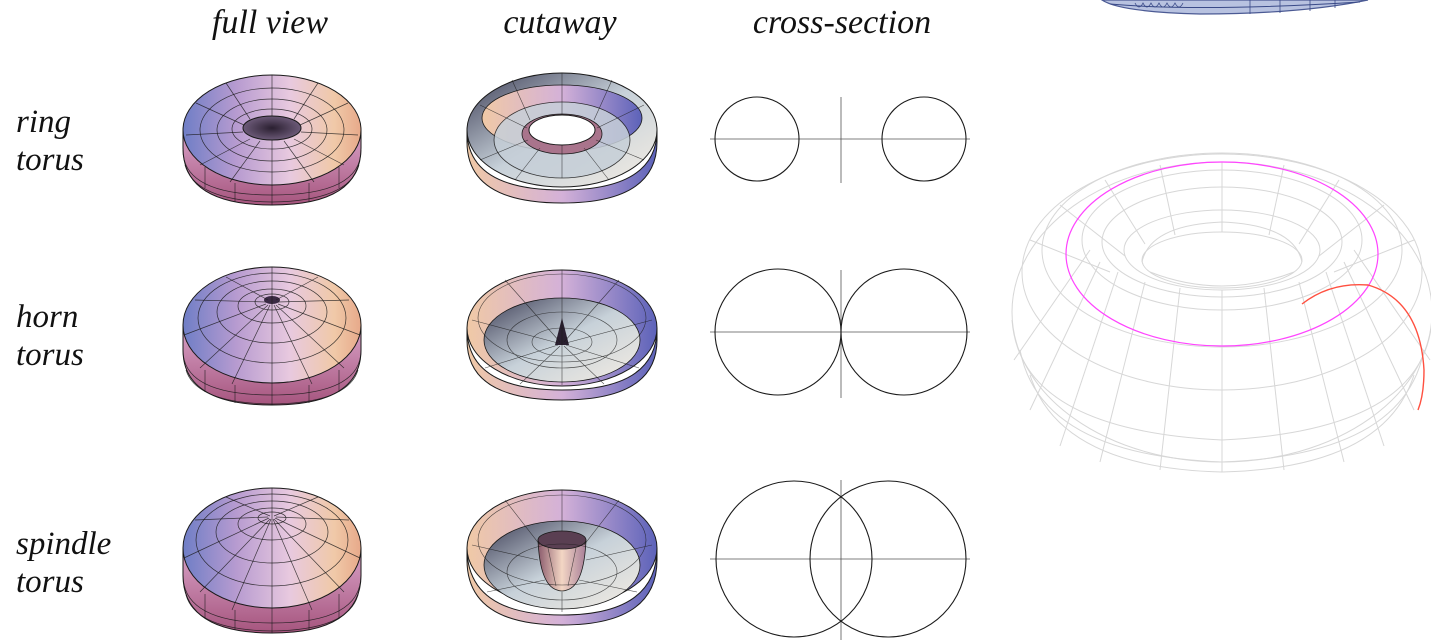 The image size is (1431, 640). What do you see at coordinates (840, 139) in the screenshot?
I see `ring-torus-cross-section` at bounding box center [840, 139].